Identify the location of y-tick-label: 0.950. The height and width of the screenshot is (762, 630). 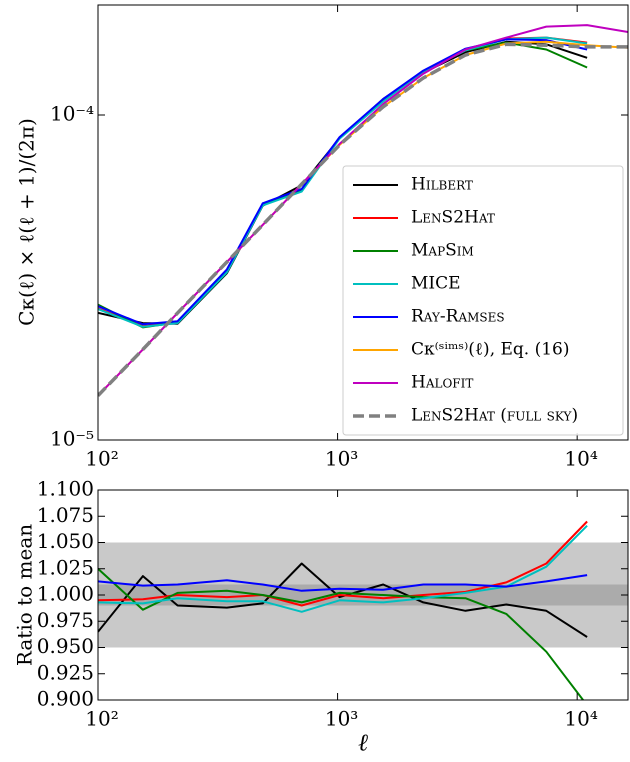
(65, 646).